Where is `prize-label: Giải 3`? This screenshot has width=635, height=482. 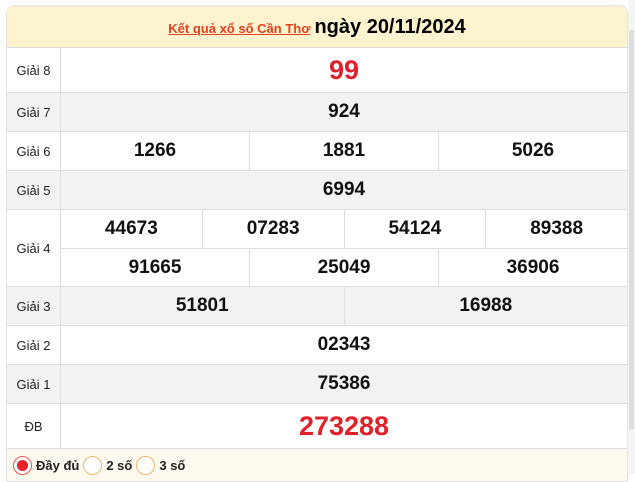 prize-label: Giải 3 is located at coordinates (34, 306).